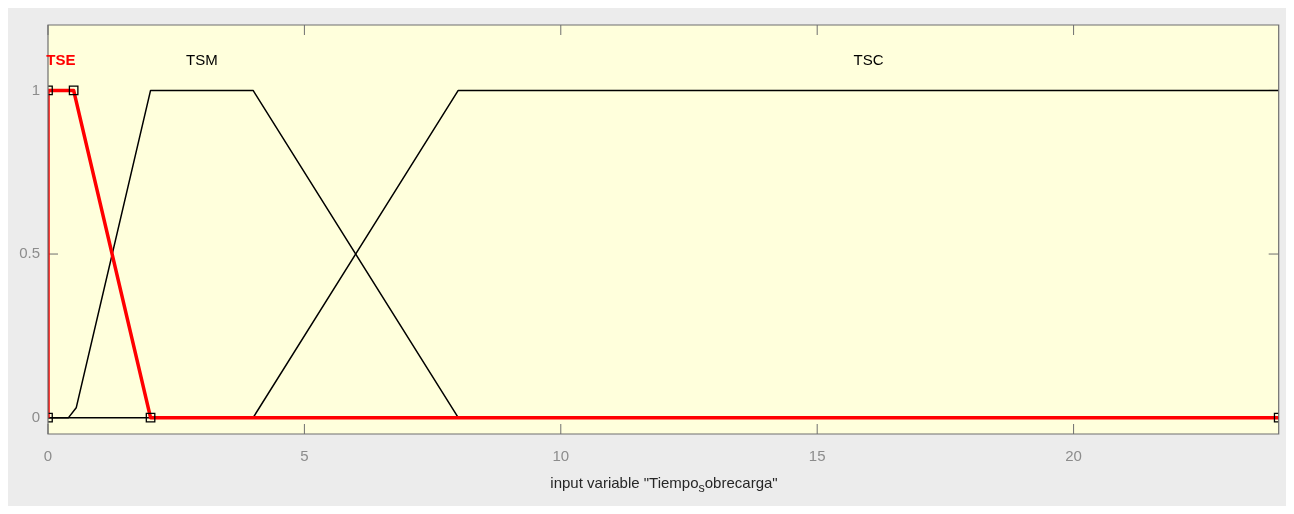  I want to click on x-axis-title: input variable "Tiempo$_{s}$obrecarga", so click(664, 484).